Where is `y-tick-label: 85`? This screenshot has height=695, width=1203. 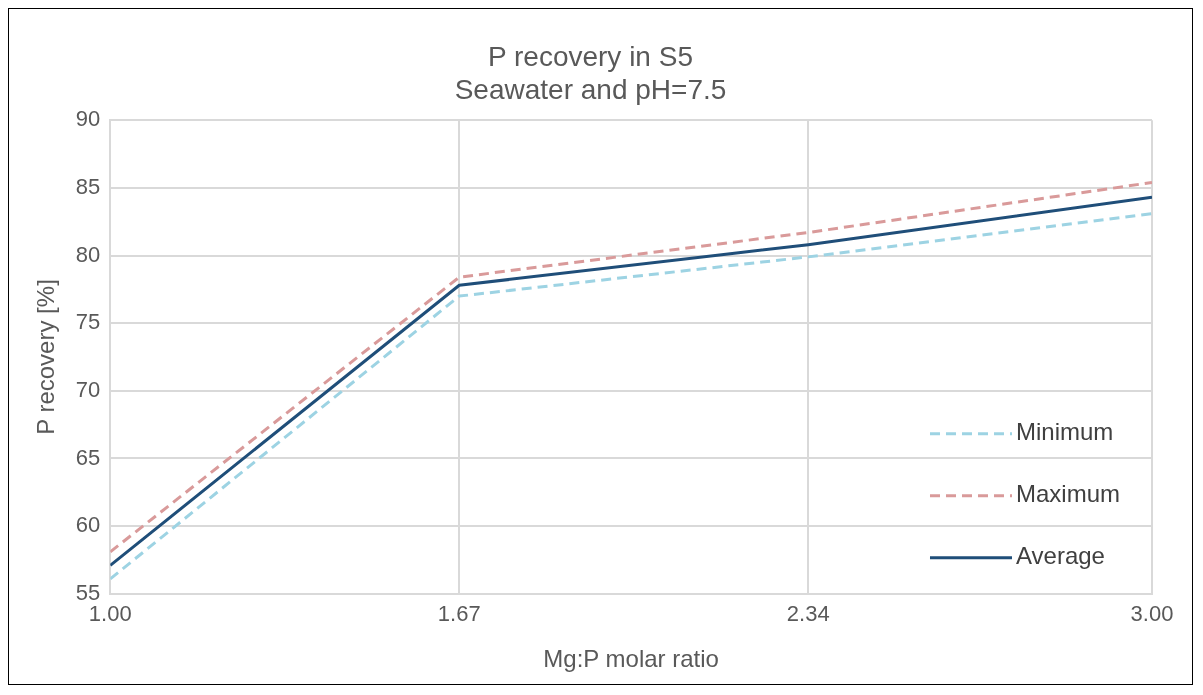 y-tick-label: 85 is located at coordinates (88, 186).